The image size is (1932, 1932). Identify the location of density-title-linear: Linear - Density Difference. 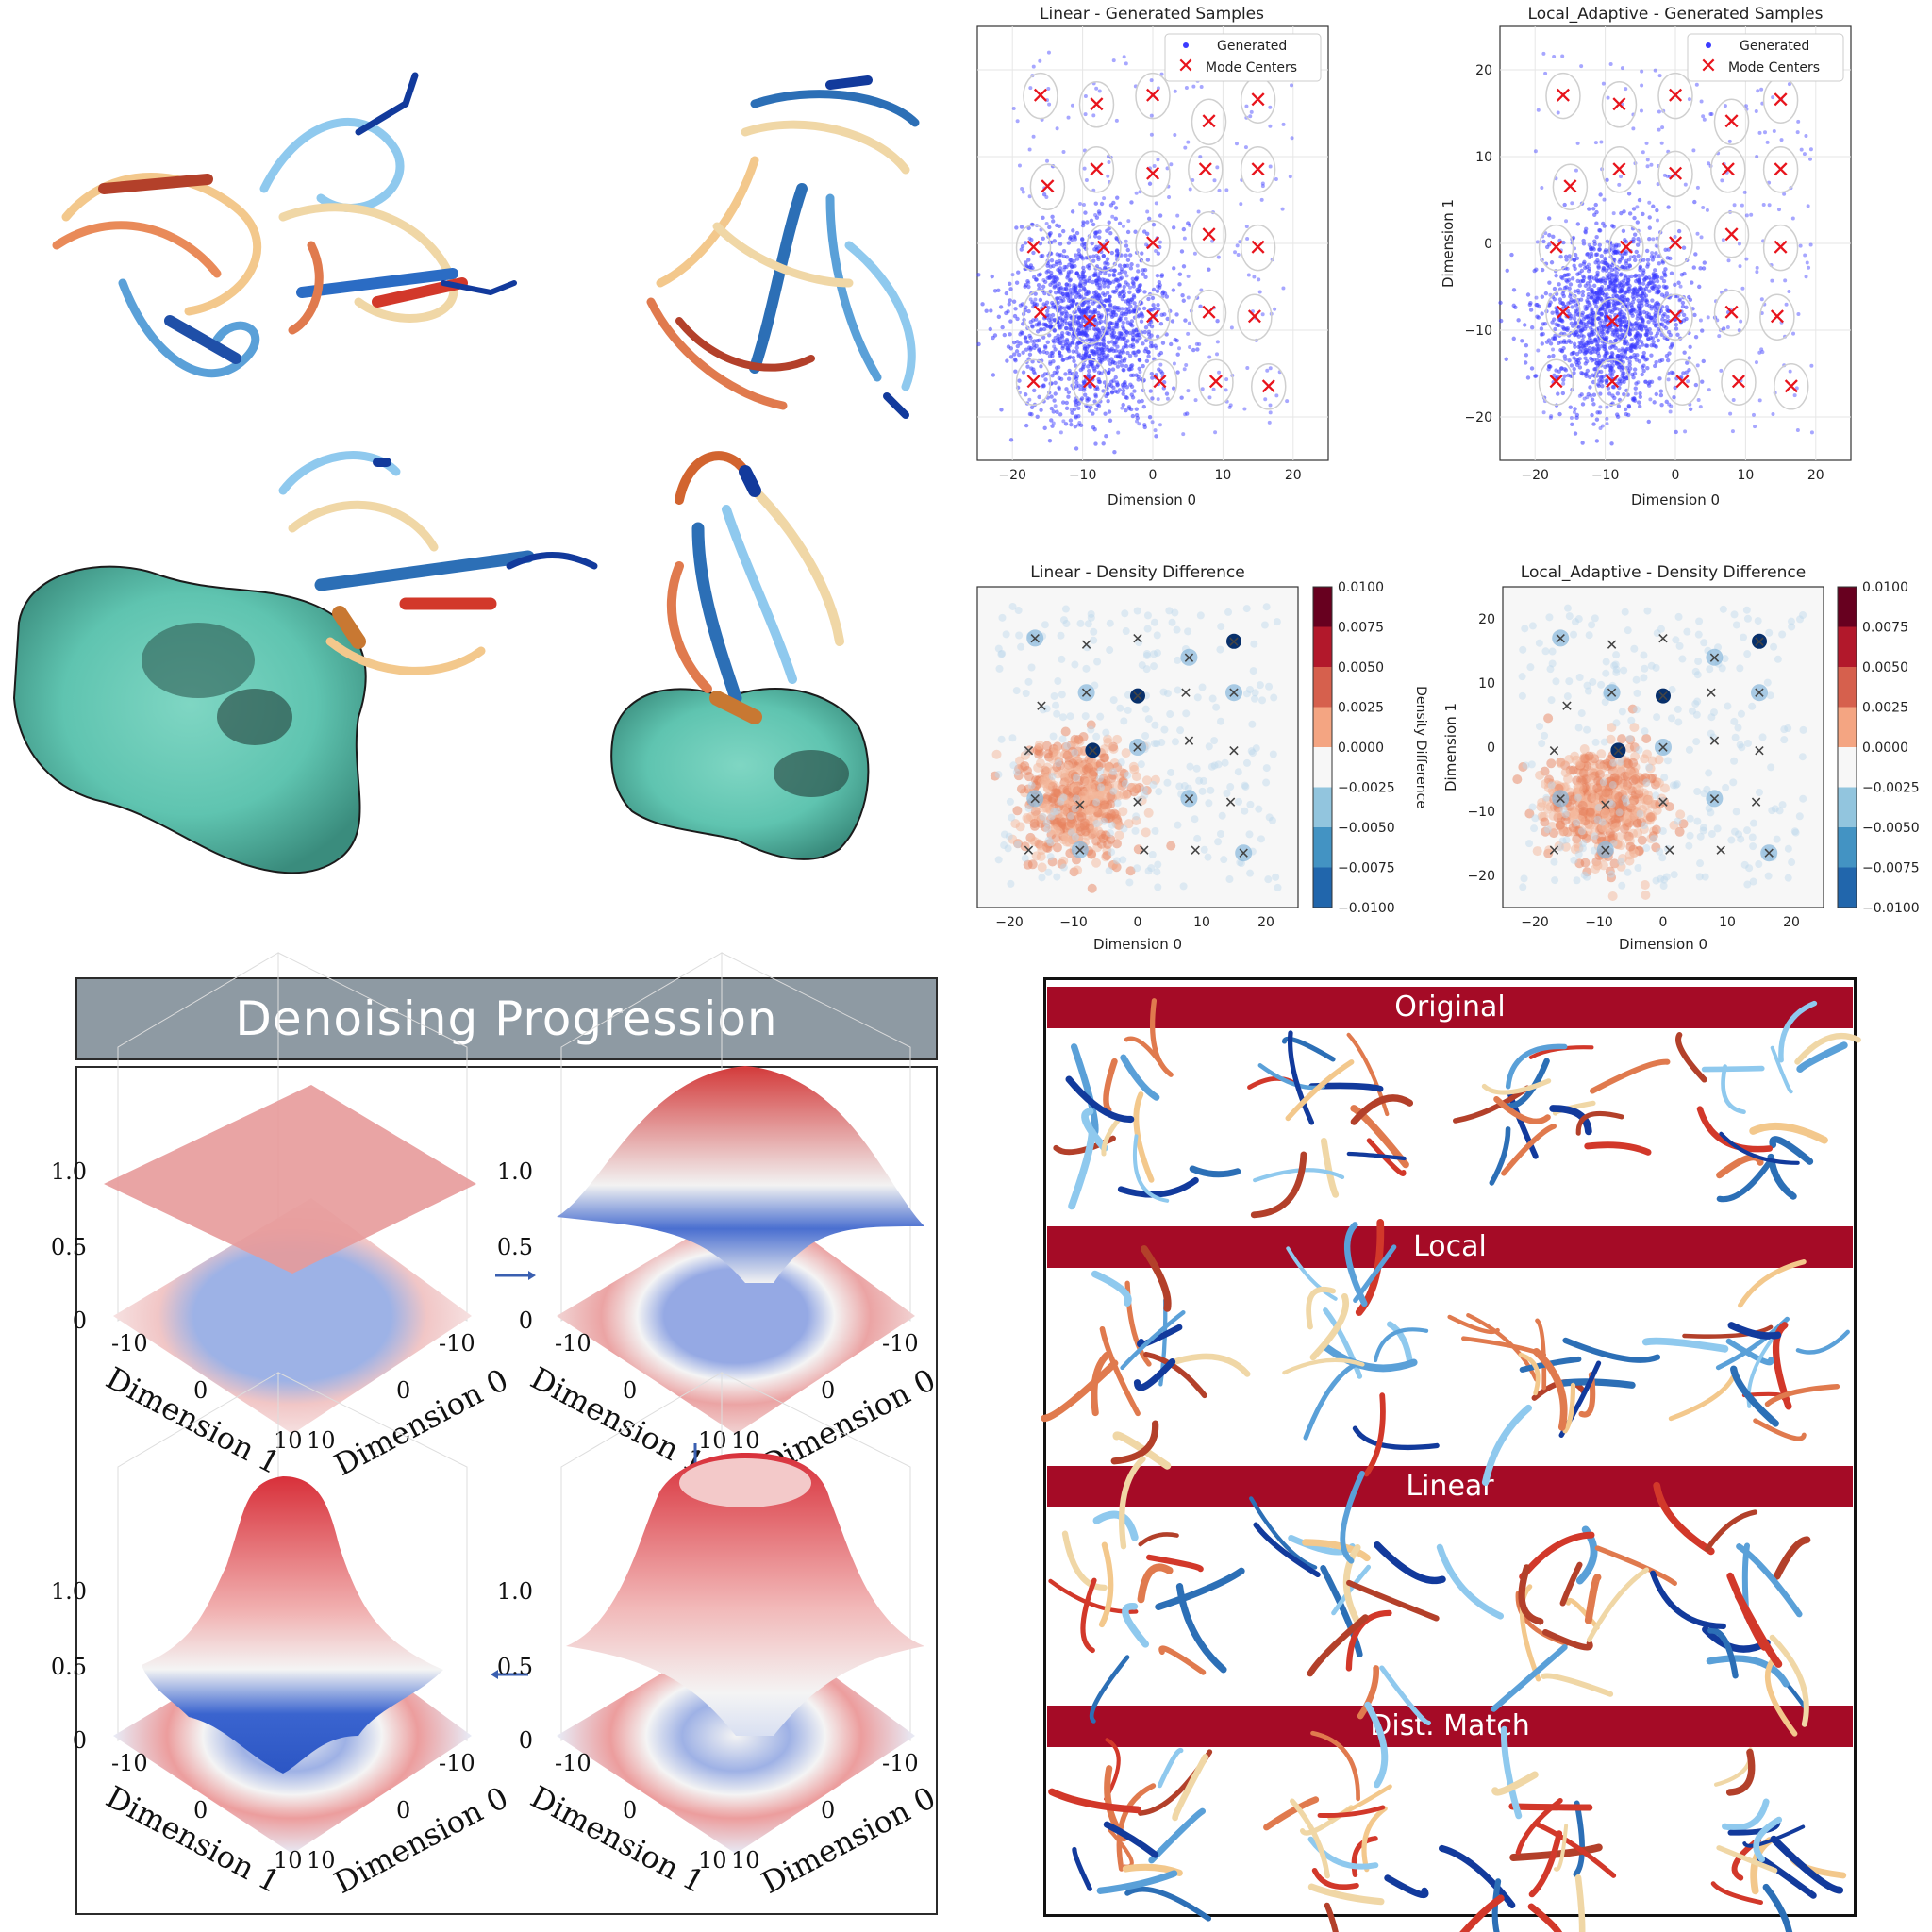
(1137, 572).